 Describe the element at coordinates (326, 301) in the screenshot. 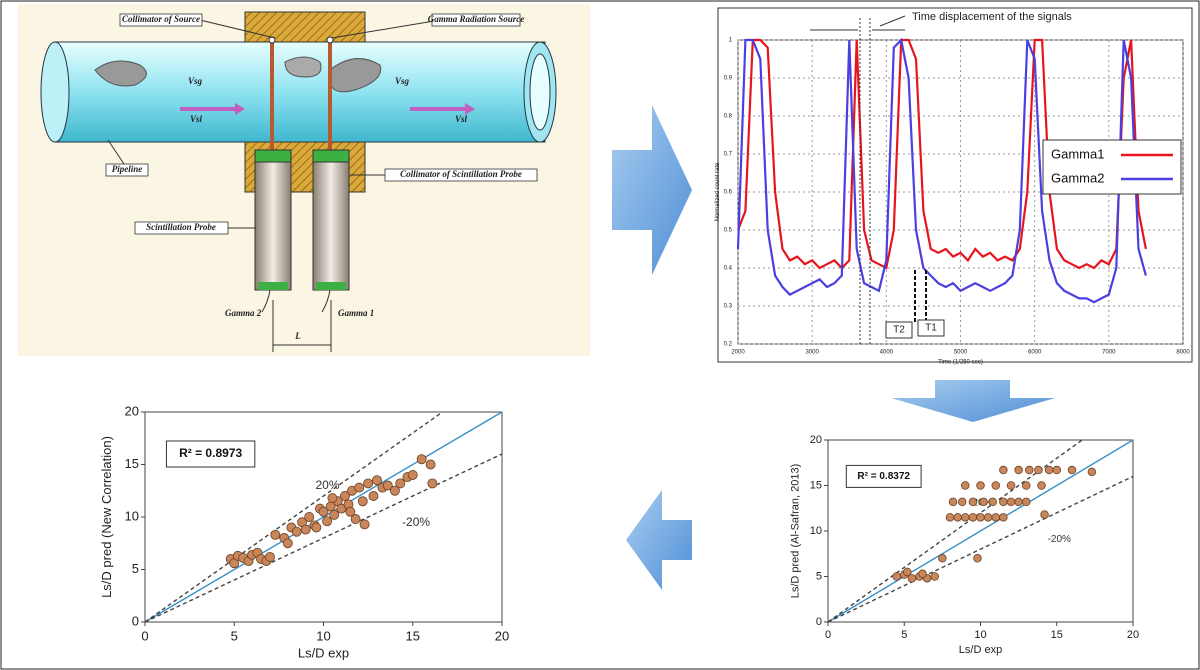

I see `cable` at that location.